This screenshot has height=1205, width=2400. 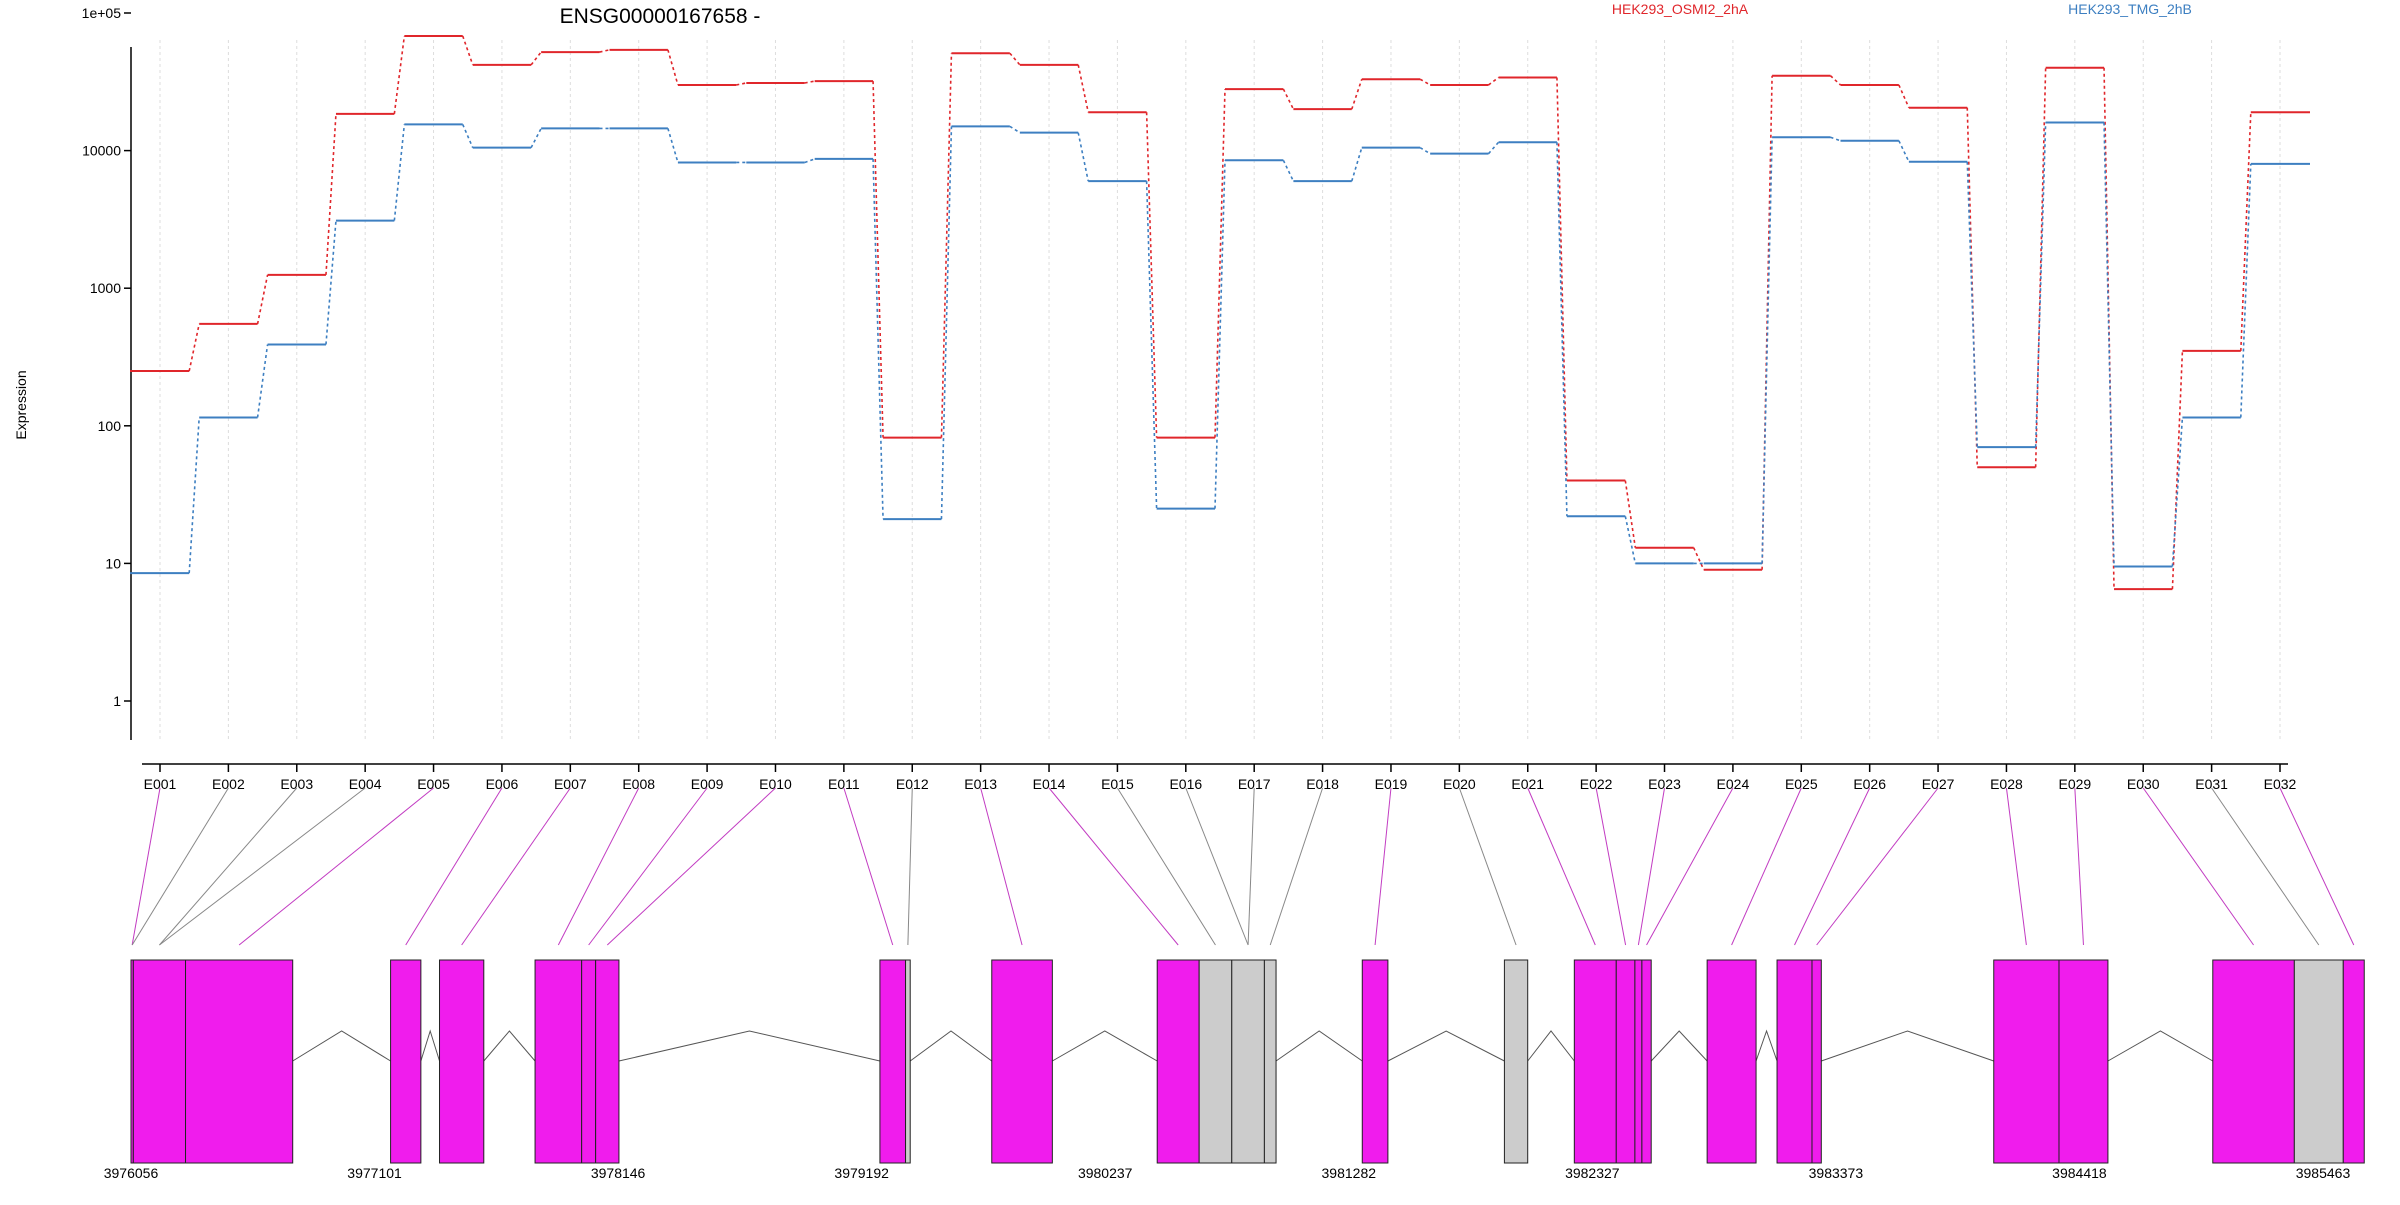 I want to click on coordinate-label: 3977101, so click(x=374, y=1173).